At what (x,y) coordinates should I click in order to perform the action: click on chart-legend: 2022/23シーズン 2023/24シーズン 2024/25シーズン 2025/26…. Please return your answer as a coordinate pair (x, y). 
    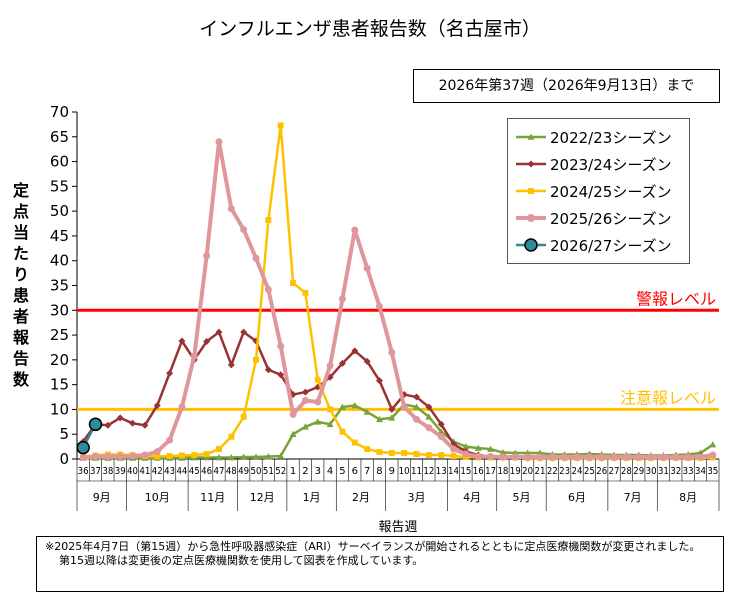
    Looking at the image, I should click on (598, 191).